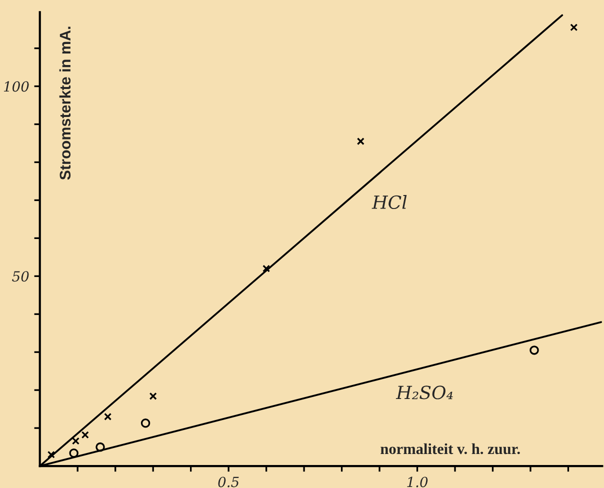  What do you see at coordinates (65, 103) in the screenshot?
I see `y-axis-title: Stroomsterkte in mA.` at bounding box center [65, 103].